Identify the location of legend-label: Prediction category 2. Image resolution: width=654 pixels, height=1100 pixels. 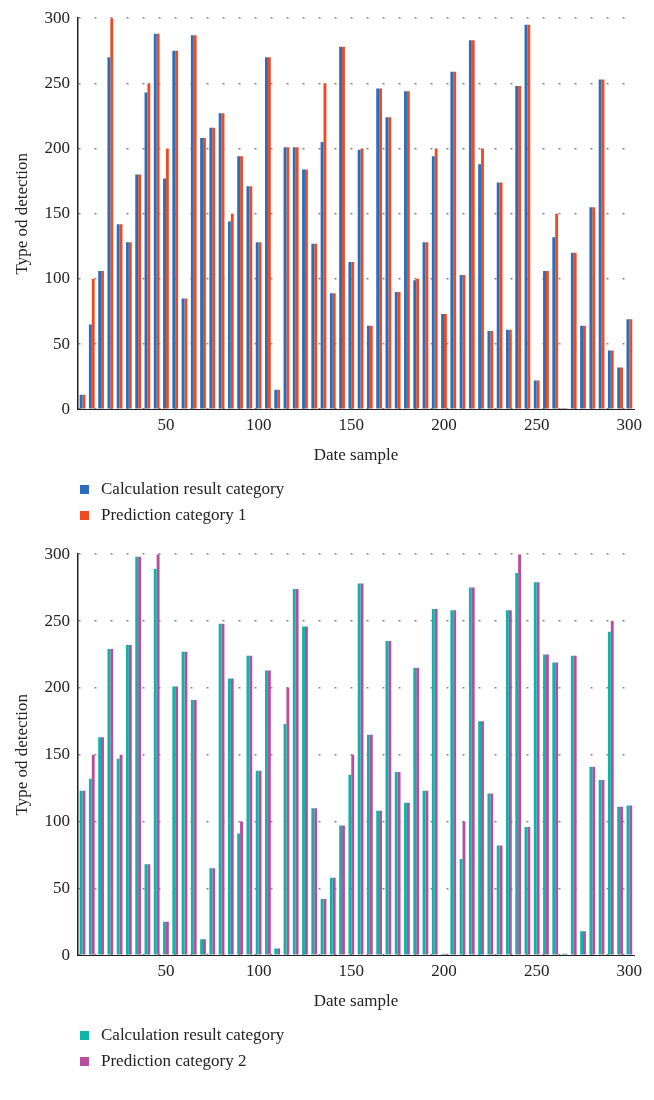
(174, 1061).